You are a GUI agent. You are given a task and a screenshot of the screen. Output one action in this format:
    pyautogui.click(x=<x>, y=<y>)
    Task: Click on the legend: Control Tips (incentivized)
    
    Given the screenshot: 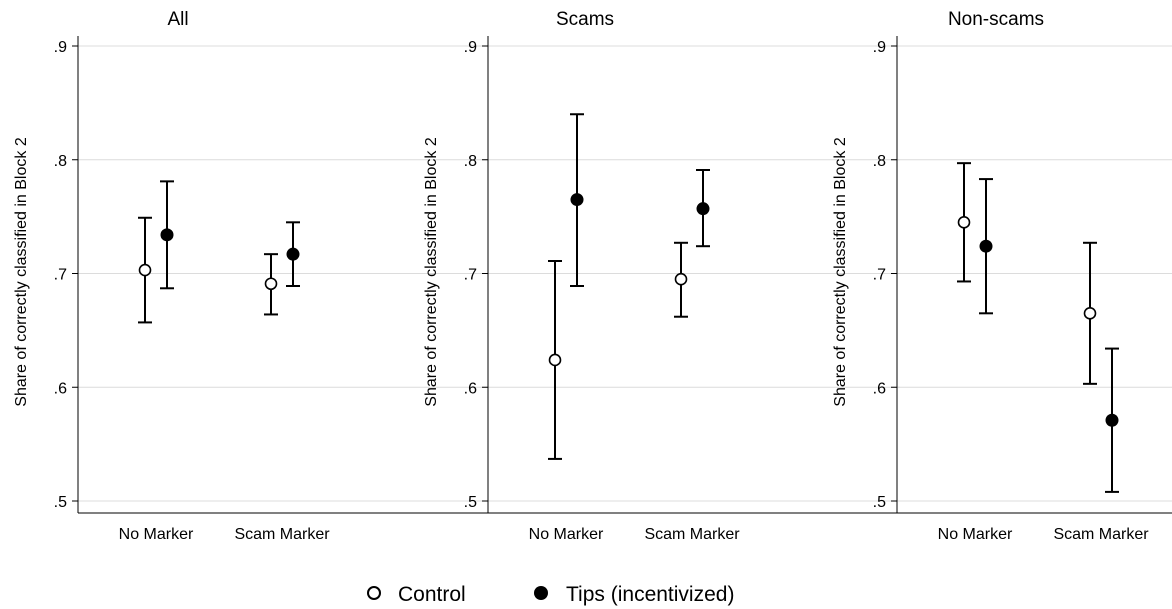 What is the action you would take?
    pyautogui.click(x=550, y=594)
    